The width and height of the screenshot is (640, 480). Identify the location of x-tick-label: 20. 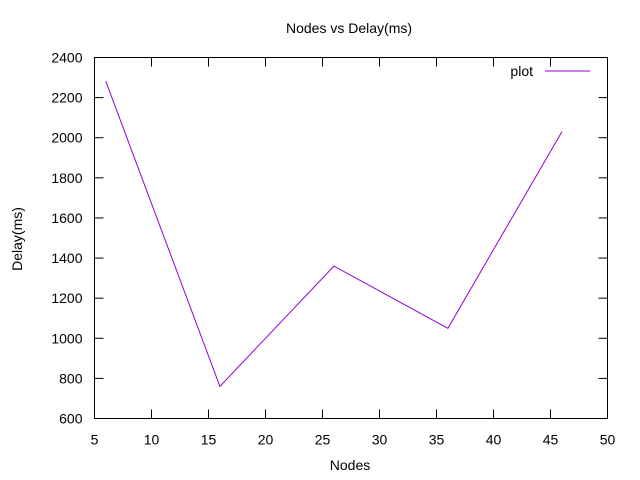
(266, 440).